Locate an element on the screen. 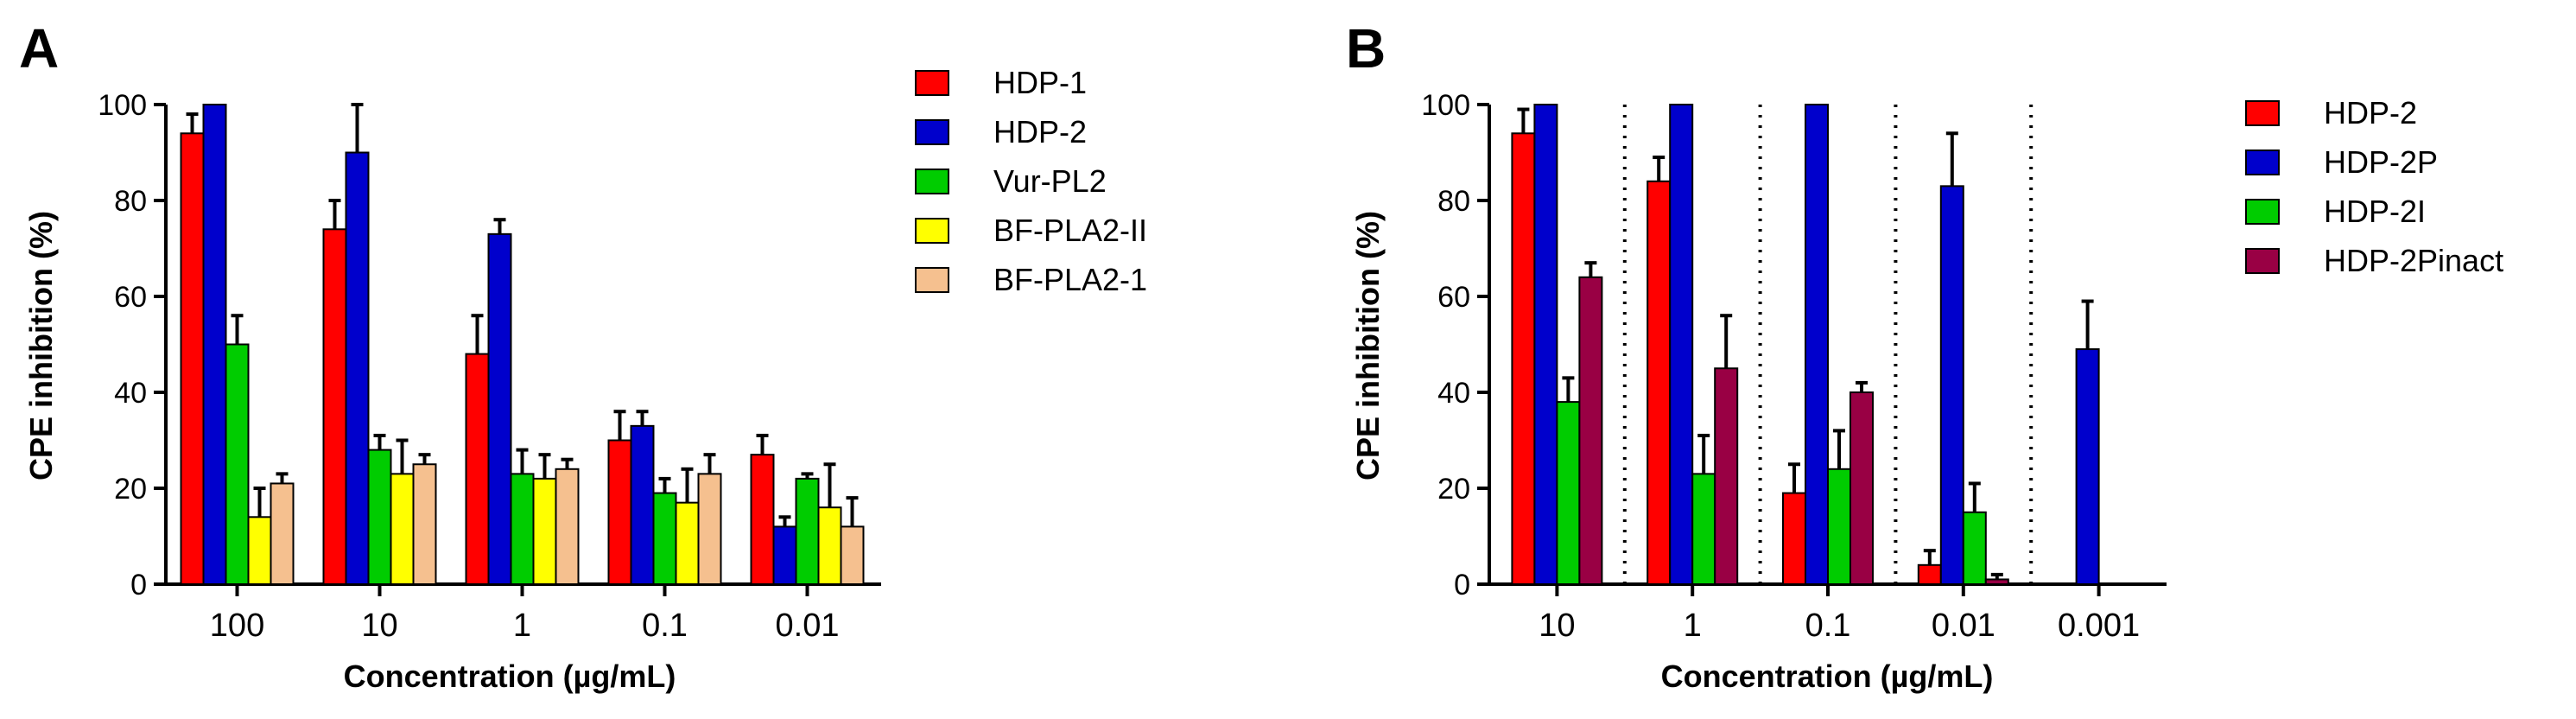 The width and height of the screenshot is (2576, 719). panel-a-x-tick-label: 100 is located at coordinates (237, 626).